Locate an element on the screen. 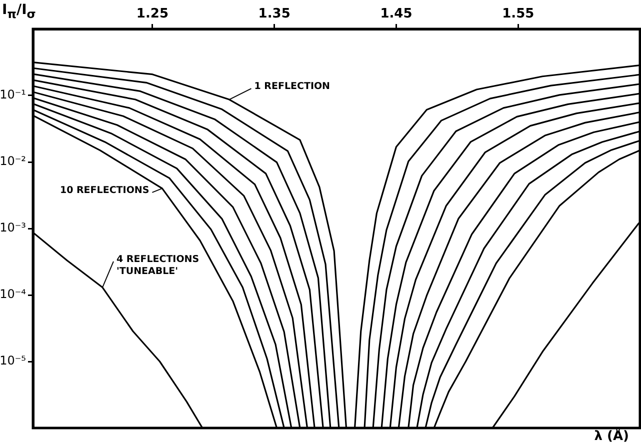 The image size is (641, 447). x-tick-label: 1.35 is located at coordinates (274, 14).